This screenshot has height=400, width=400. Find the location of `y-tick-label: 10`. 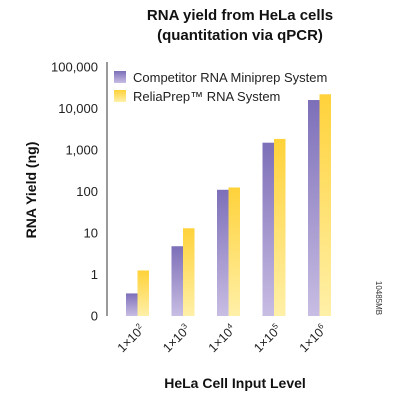

y-tick-label: 10 is located at coordinates (91, 233).